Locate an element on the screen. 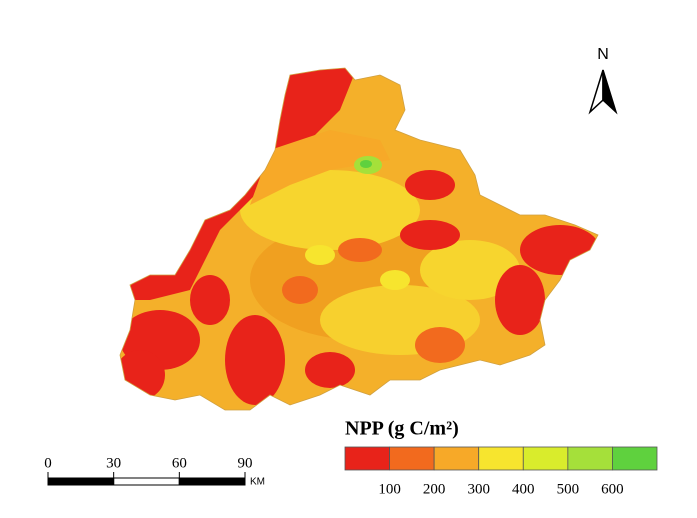 The width and height of the screenshot is (697, 518). north-label: N is located at coordinates (603, 54).